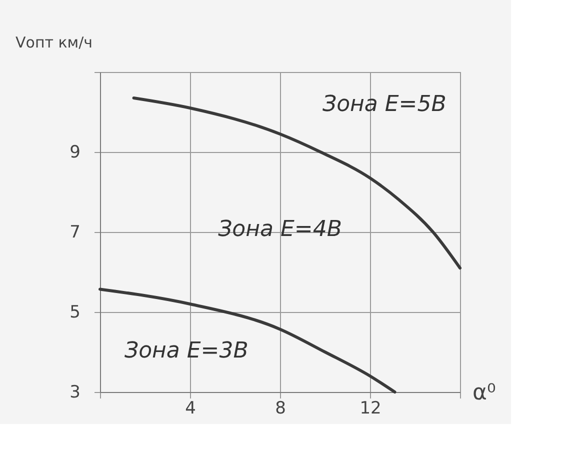 The height and width of the screenshot is (465, 579). I want to click on x-tick-label: 8, so click(280, 408).